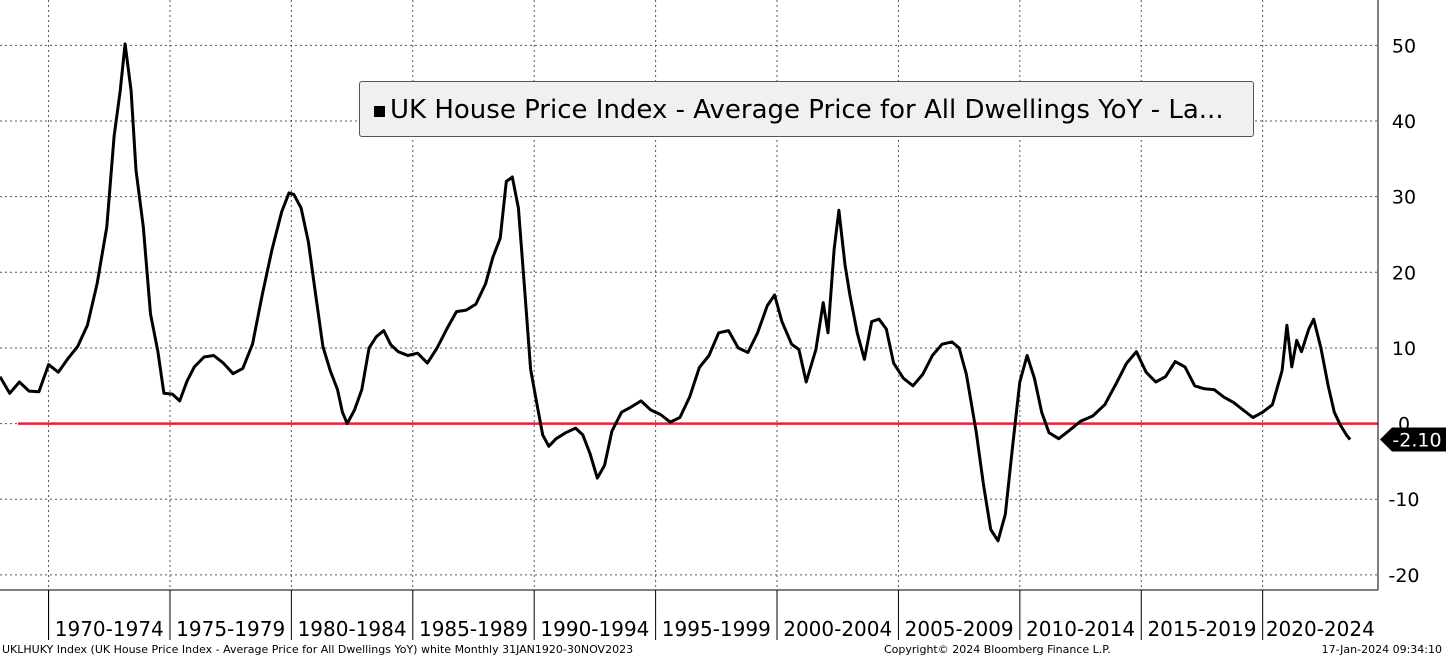 The image size is (1446, 658). What do you see at coordinates (837, 629) in the screenshot?
I see `x-category-label: 2000-2004` at bounding box center [837, 629].